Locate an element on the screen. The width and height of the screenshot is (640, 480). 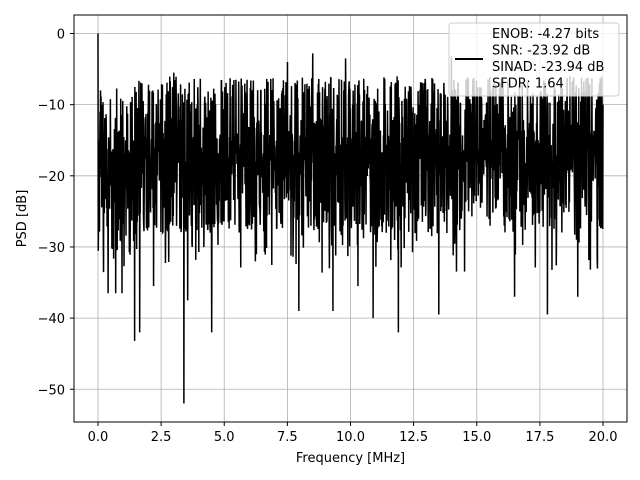
x-tick-label: 5.0 is located at coordinates (224, 437).